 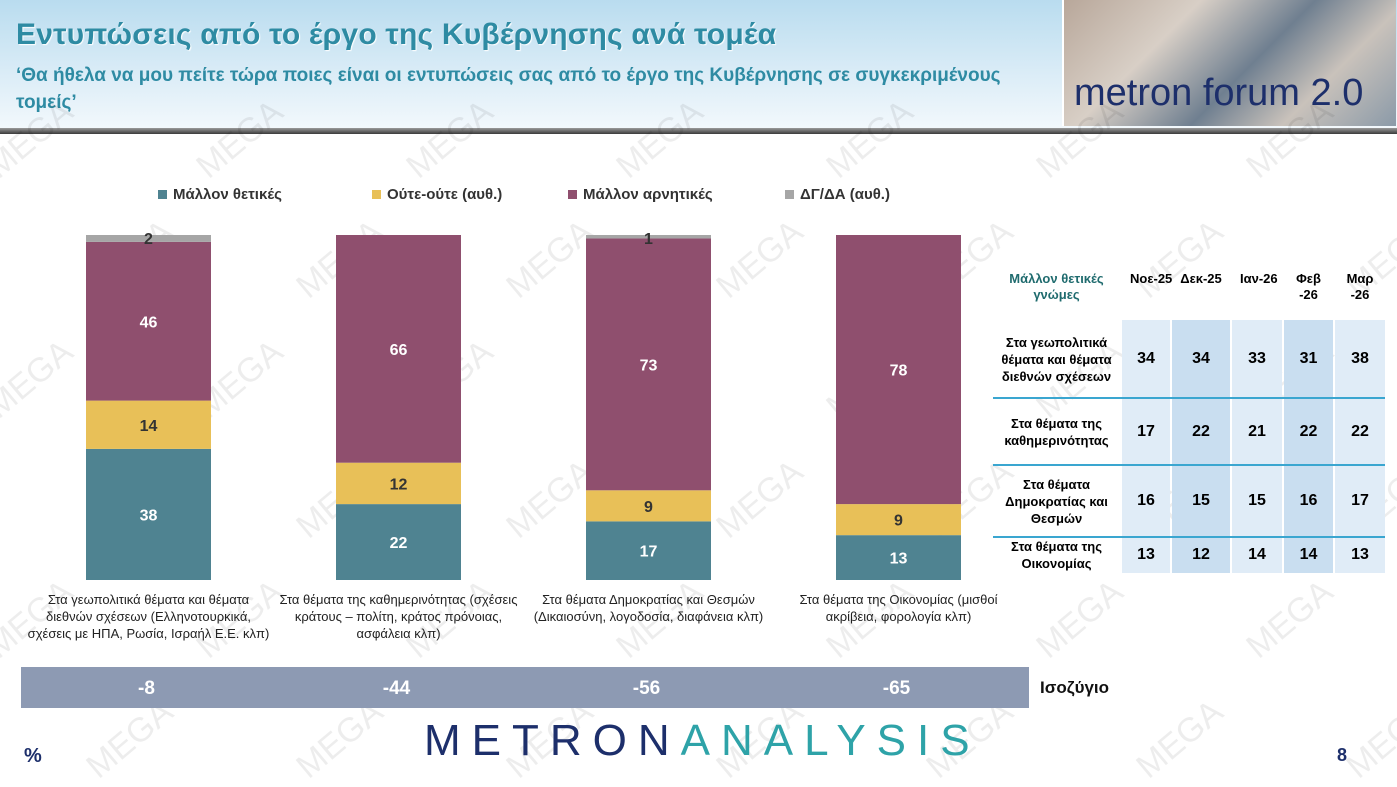 What do you see at coordinates (552, 740) in the screenshot?
I see `brand-part-a: METRON` at bounding box center [552, 740].